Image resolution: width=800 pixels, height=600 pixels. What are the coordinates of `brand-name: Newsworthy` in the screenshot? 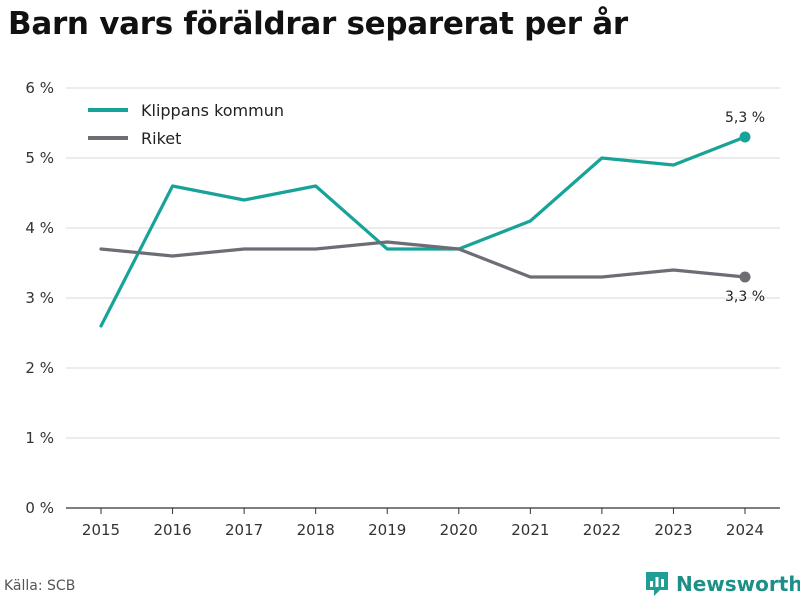 It's located at (738, 584).